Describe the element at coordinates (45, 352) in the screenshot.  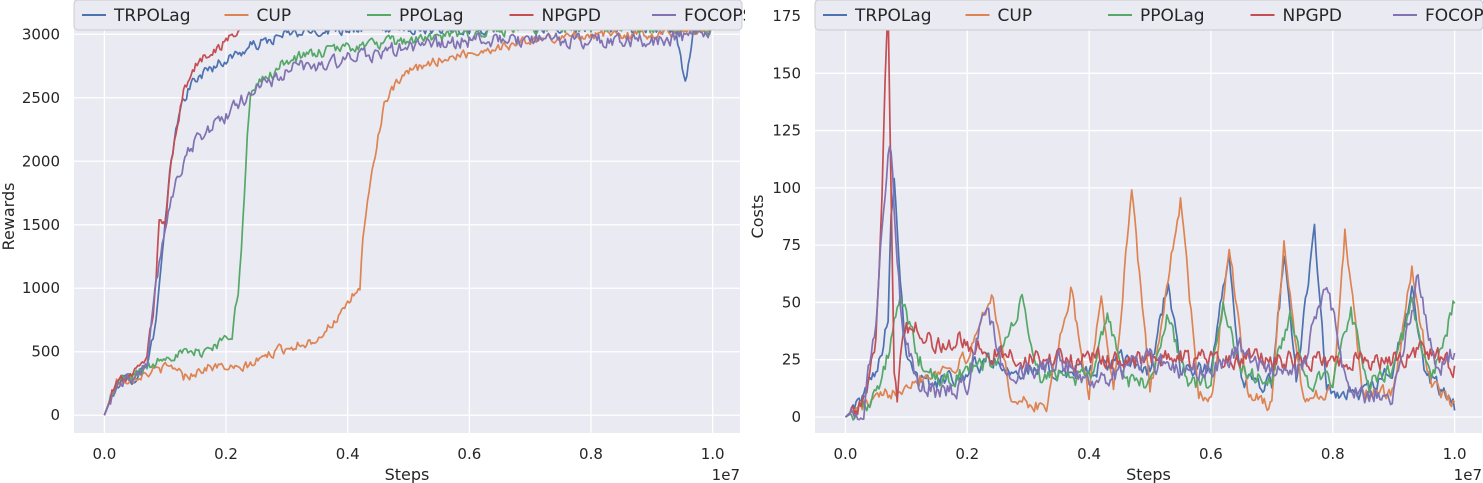
I see `y-tick-label: 500` at that location.